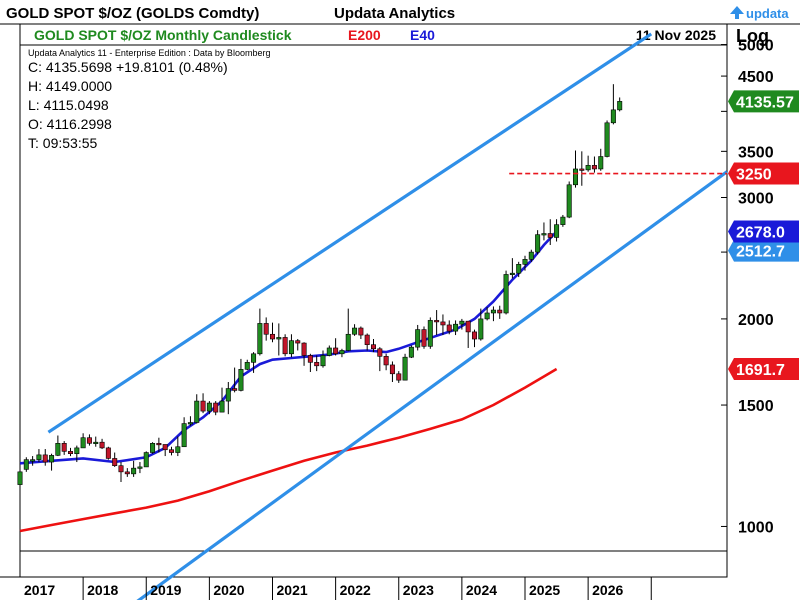 The height and width of the screenshot is (600, 800). What do you see at coordinates (724, 285) in the screenshot?
I see `y-tick-marks` at bounding box center [724, 285].